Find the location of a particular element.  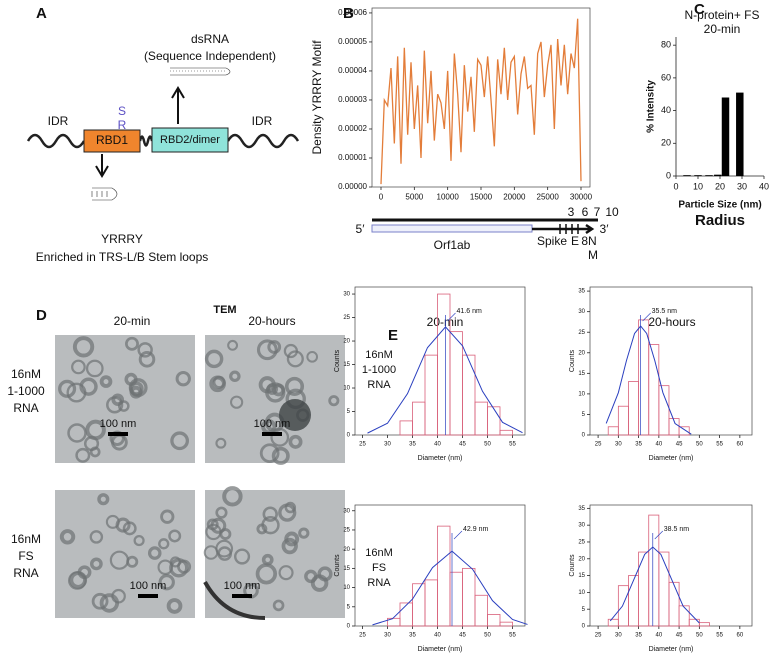

chart-title: N-protein+ FS is located at coordinates (721, 15).